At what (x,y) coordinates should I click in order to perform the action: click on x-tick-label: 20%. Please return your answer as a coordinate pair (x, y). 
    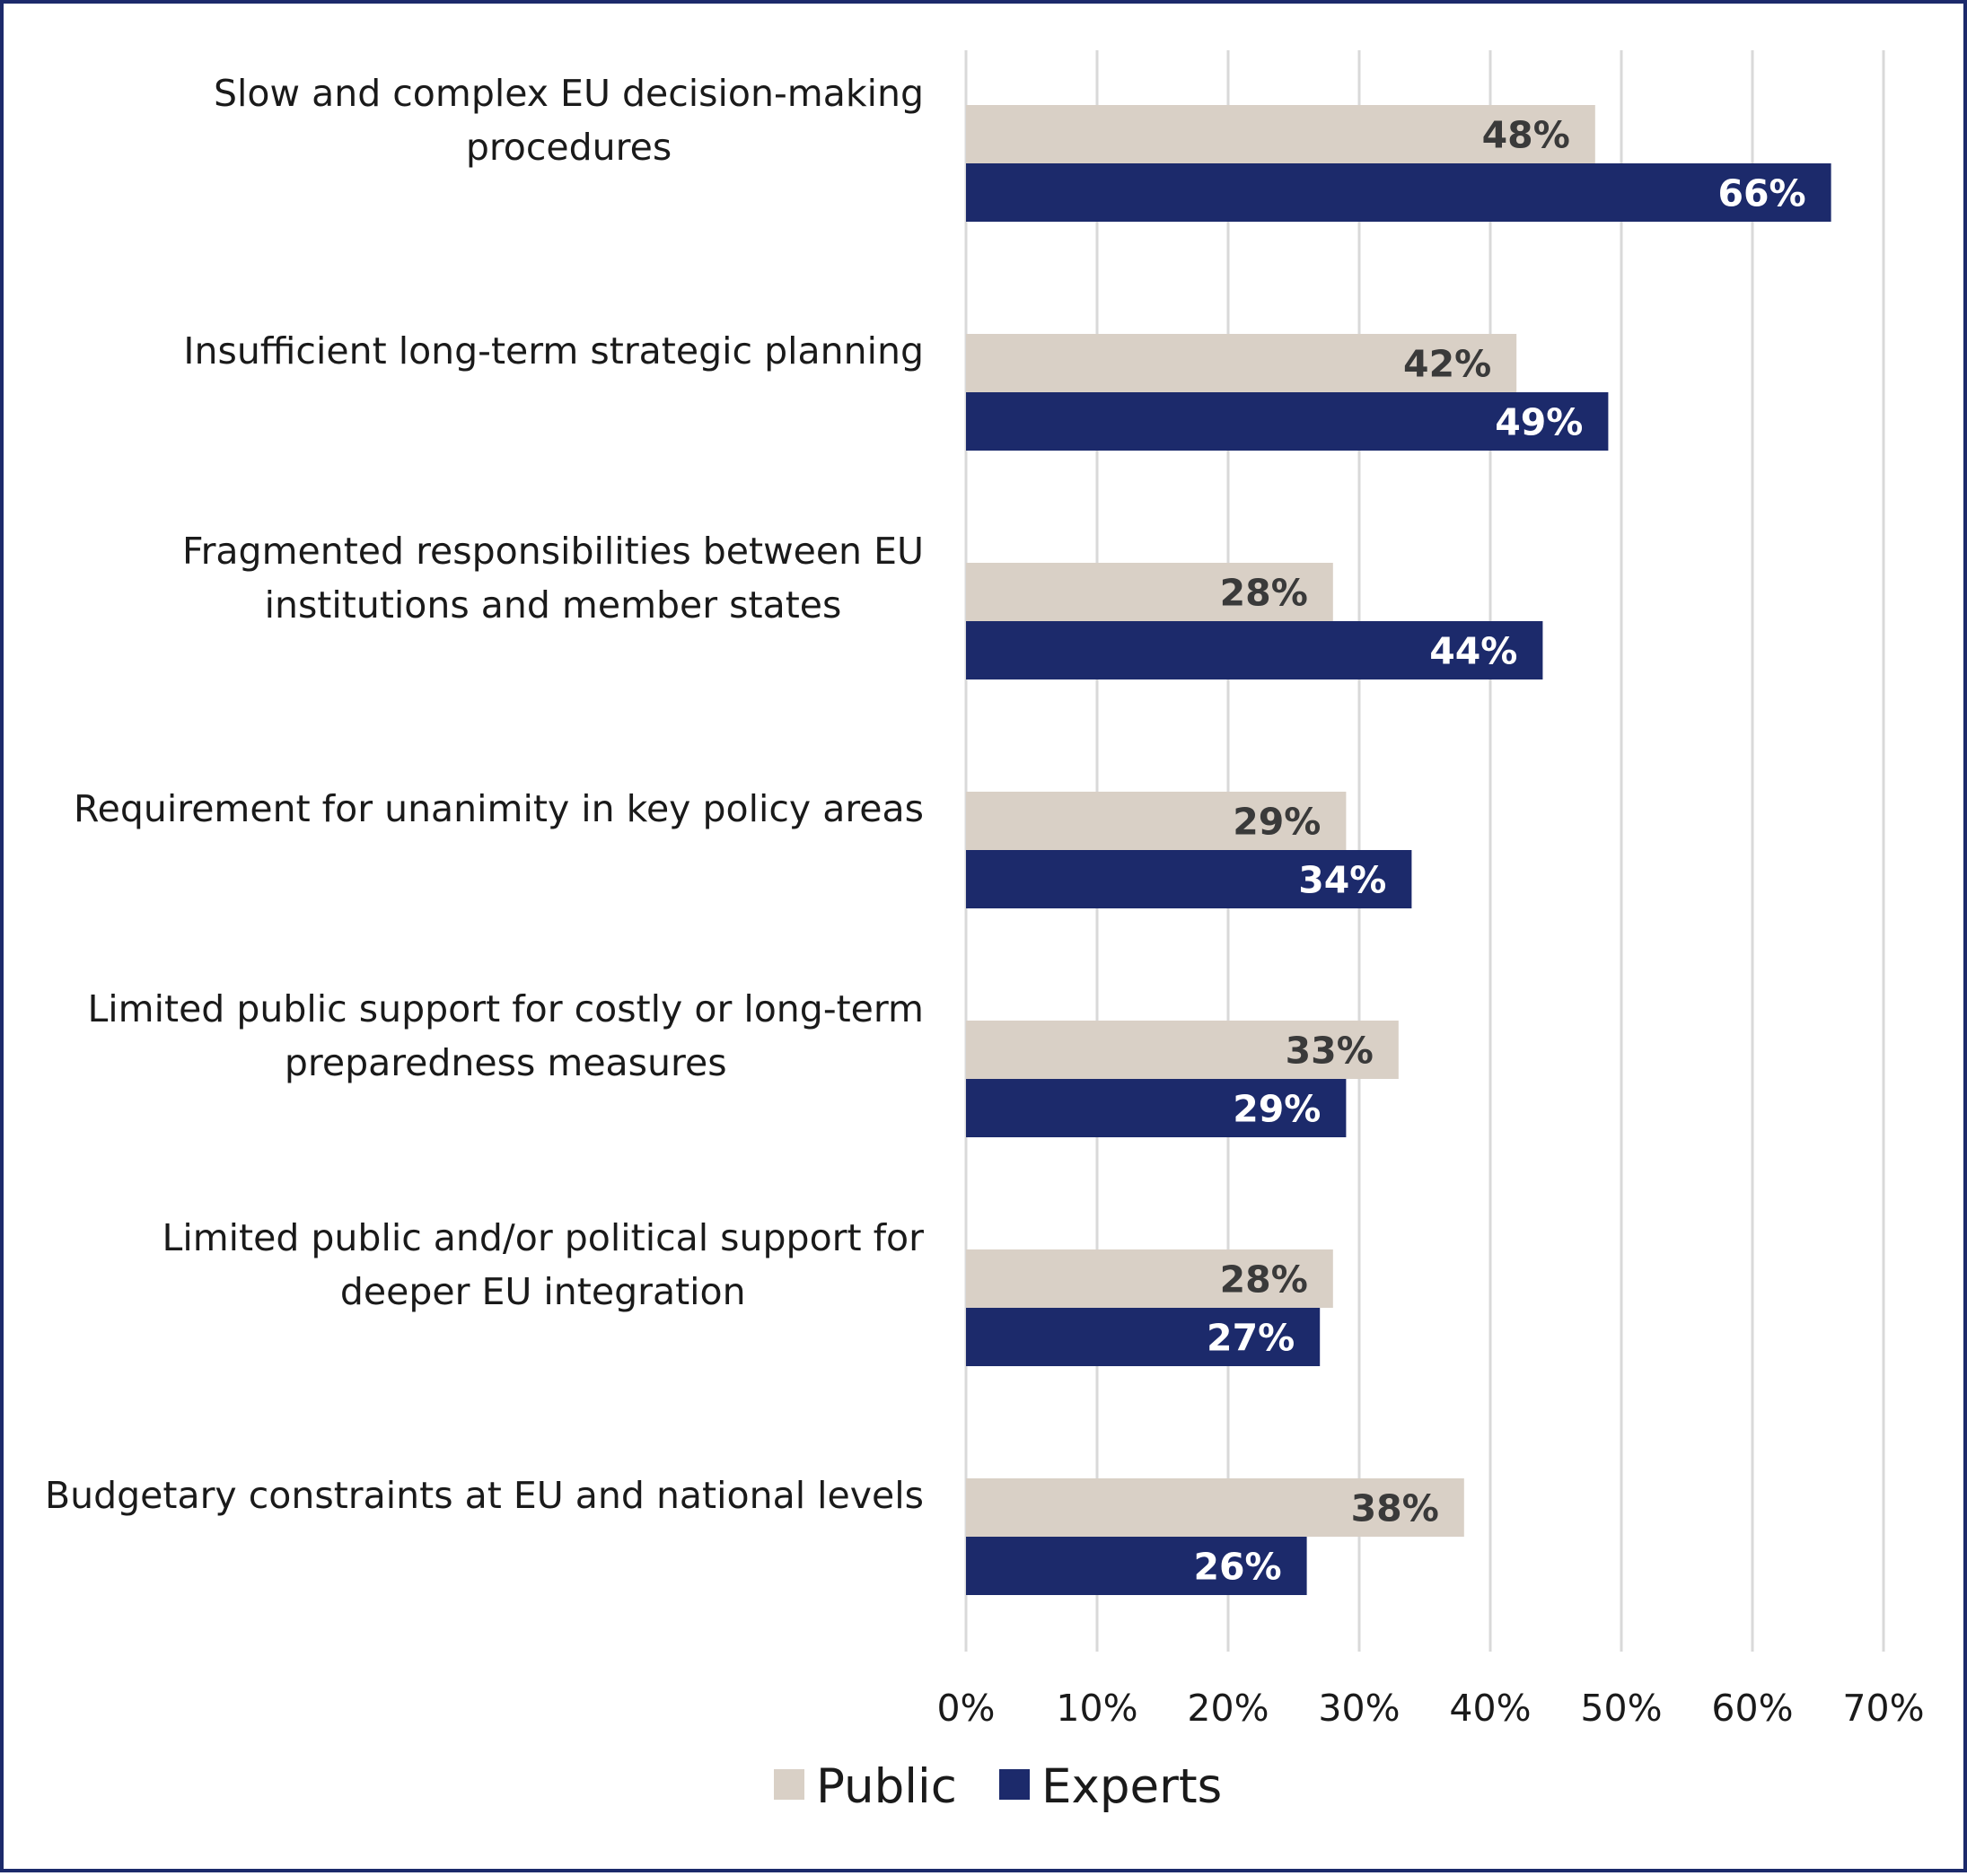
    Looking at the image, I should click on (1228, 1708).